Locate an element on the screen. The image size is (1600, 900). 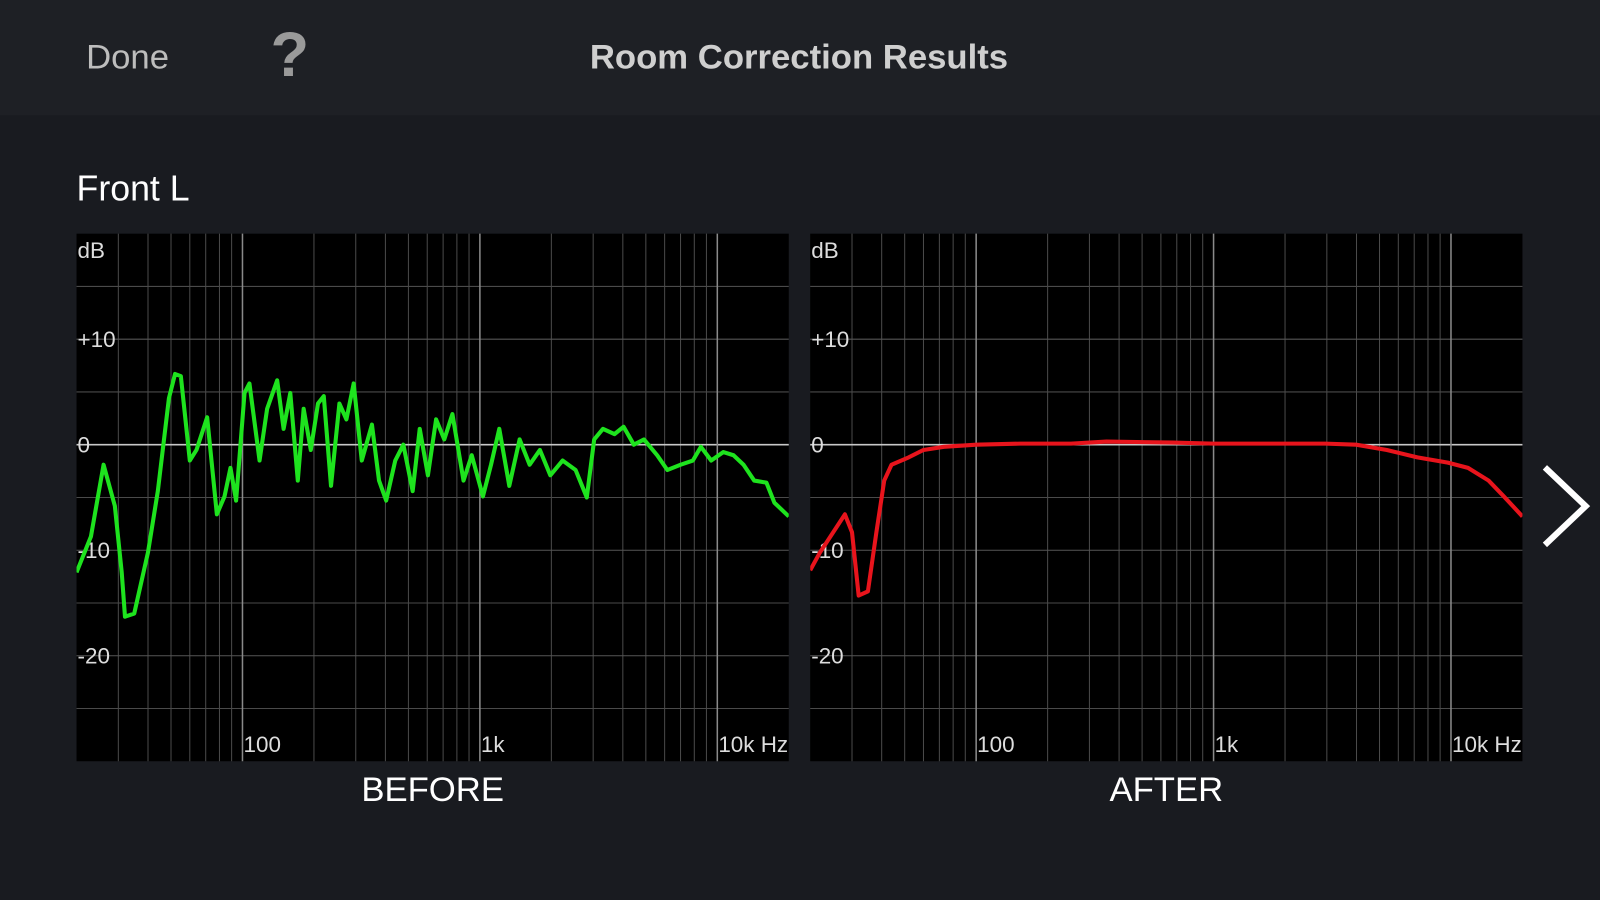
next-arrow is located at coordinates (1566, 506).